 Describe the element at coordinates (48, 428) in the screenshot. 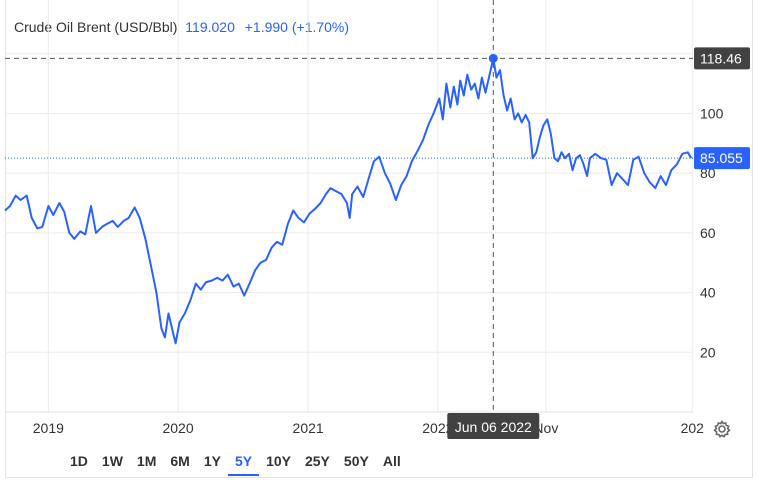

I see `x-tick-label: 2019` at that location.